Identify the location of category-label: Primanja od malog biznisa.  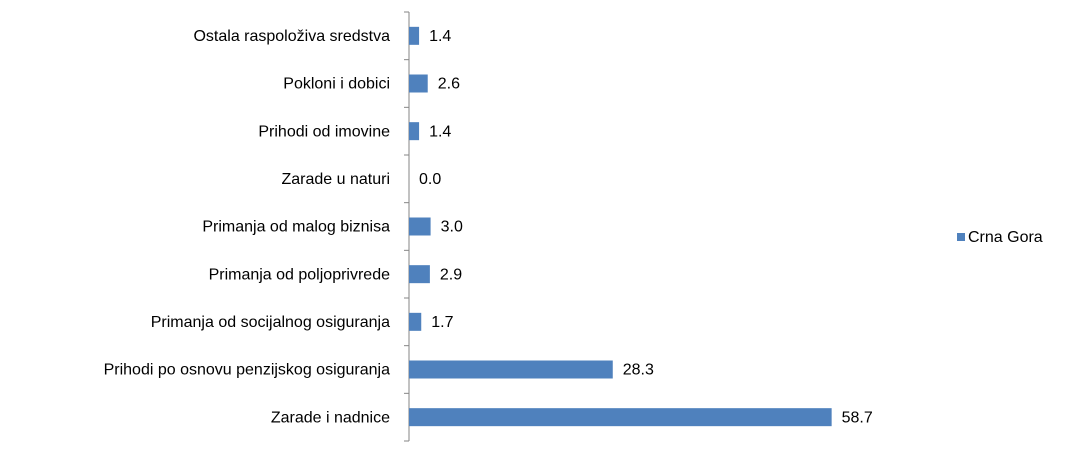
(296, 227).